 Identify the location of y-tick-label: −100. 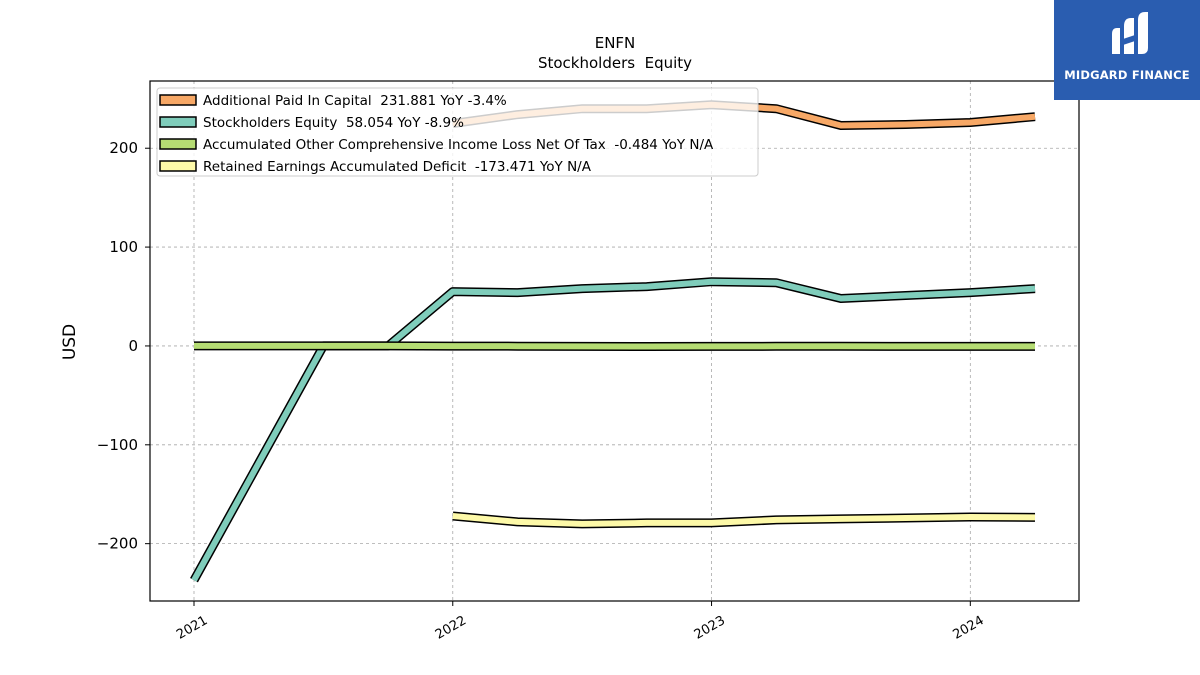
(117, 445).